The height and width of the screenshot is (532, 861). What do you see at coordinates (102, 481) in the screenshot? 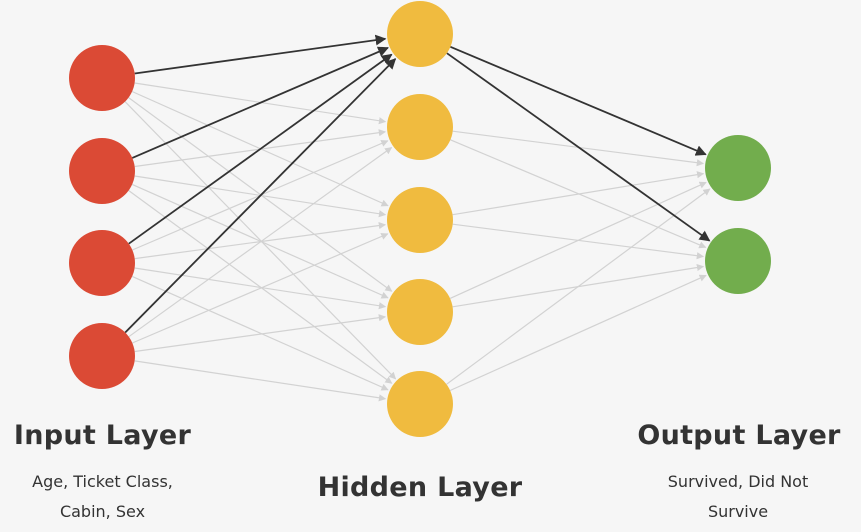
I see `input-layer-description-line1: Age, Ticket Class,` at bounding box center [102, 481].